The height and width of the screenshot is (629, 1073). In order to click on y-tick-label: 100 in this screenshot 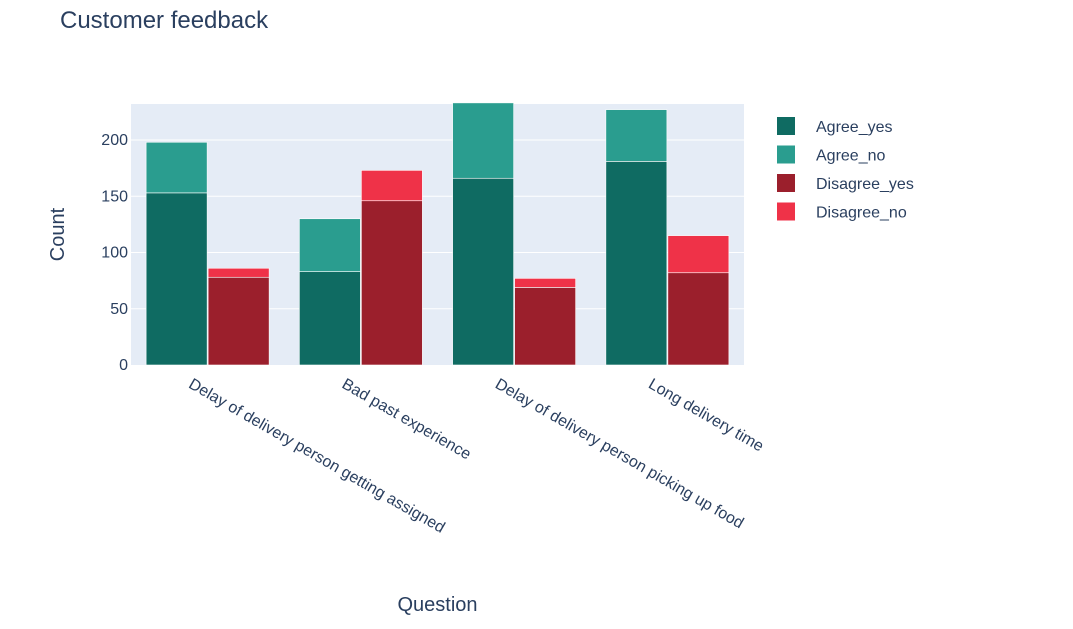, I will do `click(114, 253)`.